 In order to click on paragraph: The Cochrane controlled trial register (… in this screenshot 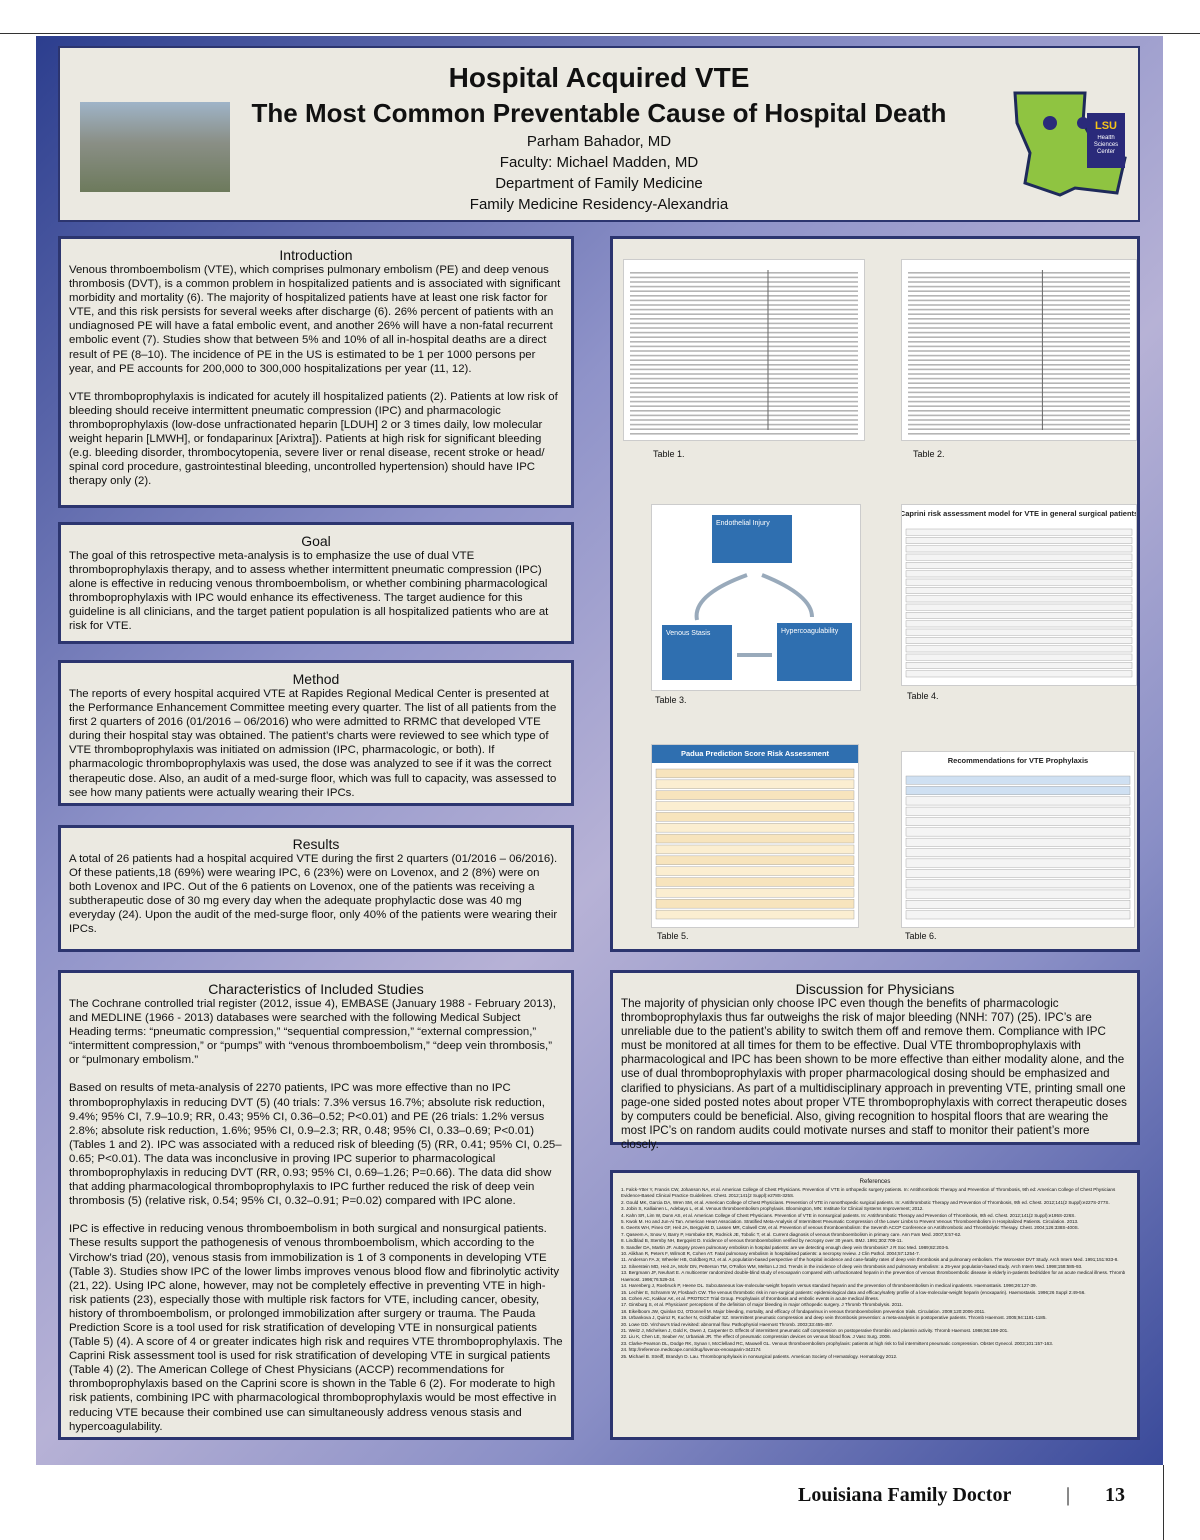, I will do `click(312, 1032)`.